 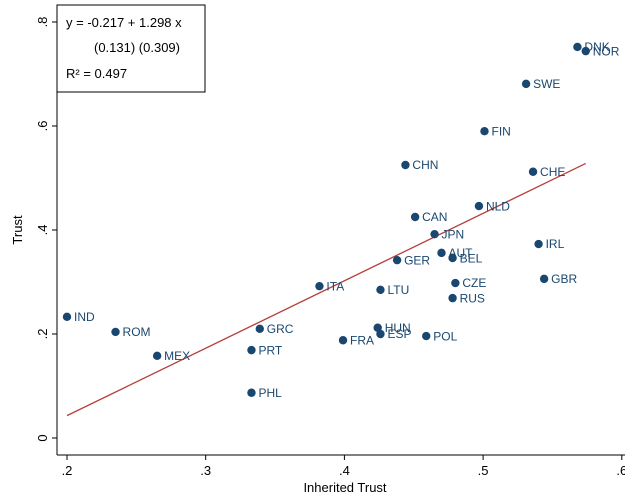 What do you see at coordinates (335, 286) in the screenshot?
I see `point-label: ITA` at bounding box center [335, 286].